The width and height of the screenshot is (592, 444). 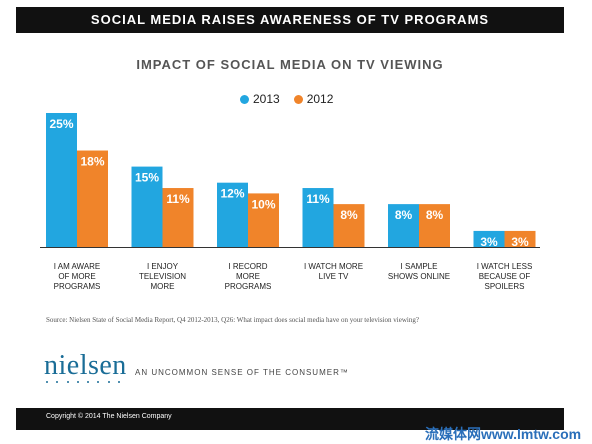 What do you see at coordinates (109, 416) in the screenshot?
I see `copyright-text: Copyright © 2014 The Nielsen Company` at bounding box center [109, 416].